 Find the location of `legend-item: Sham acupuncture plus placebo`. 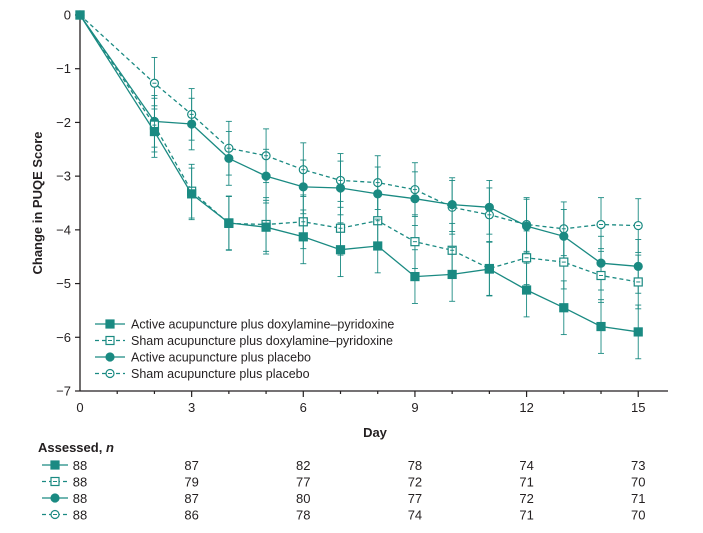

legend-item: Sham acupuncture plus placebo is located at coordinates (202, 374).